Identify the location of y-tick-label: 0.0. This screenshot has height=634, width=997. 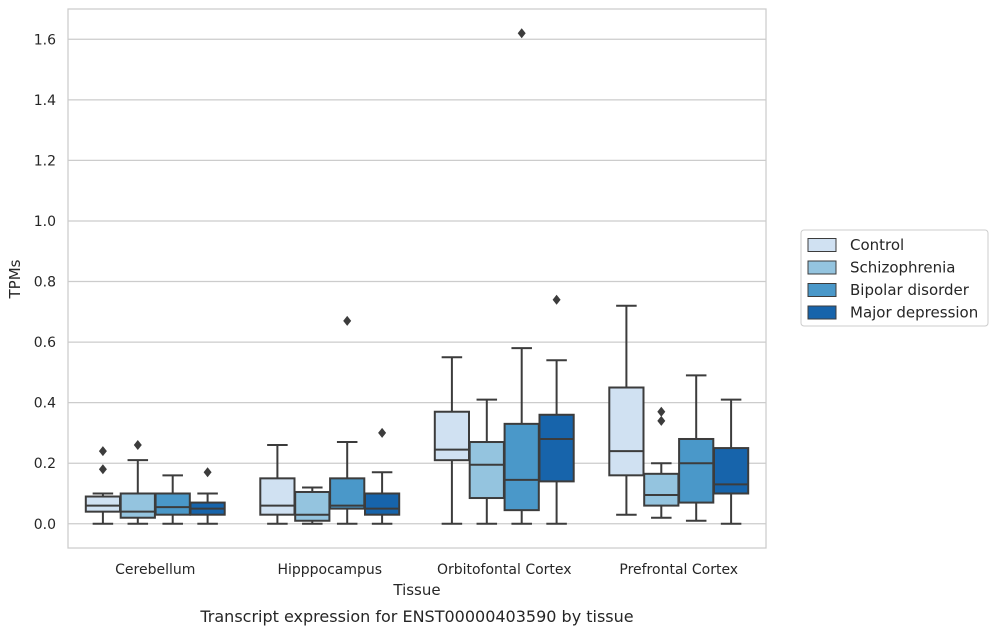
(45, 525).